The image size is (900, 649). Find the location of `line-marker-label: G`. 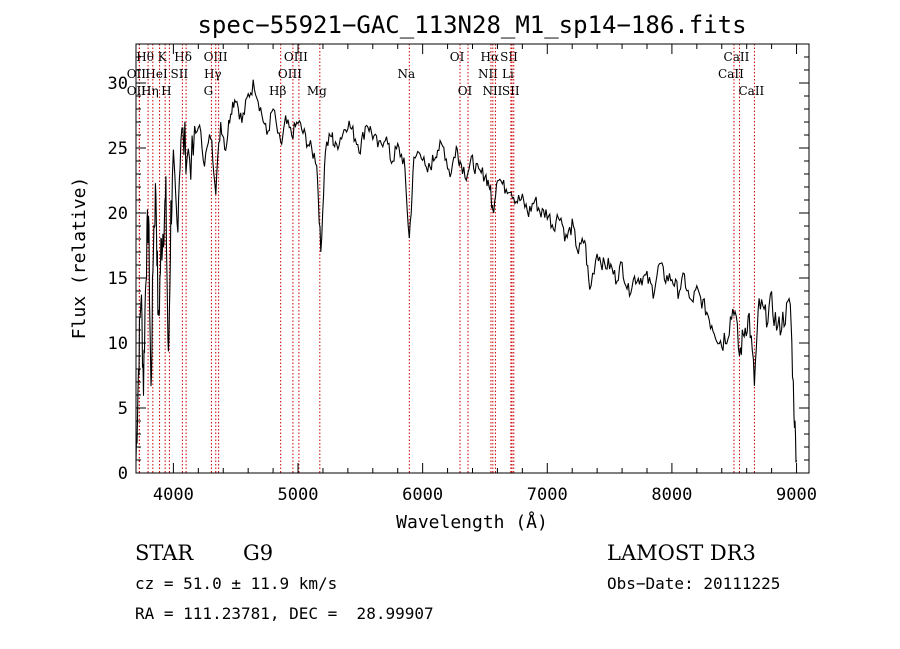

line-marker-label: G is located at coordinates (209, 91).